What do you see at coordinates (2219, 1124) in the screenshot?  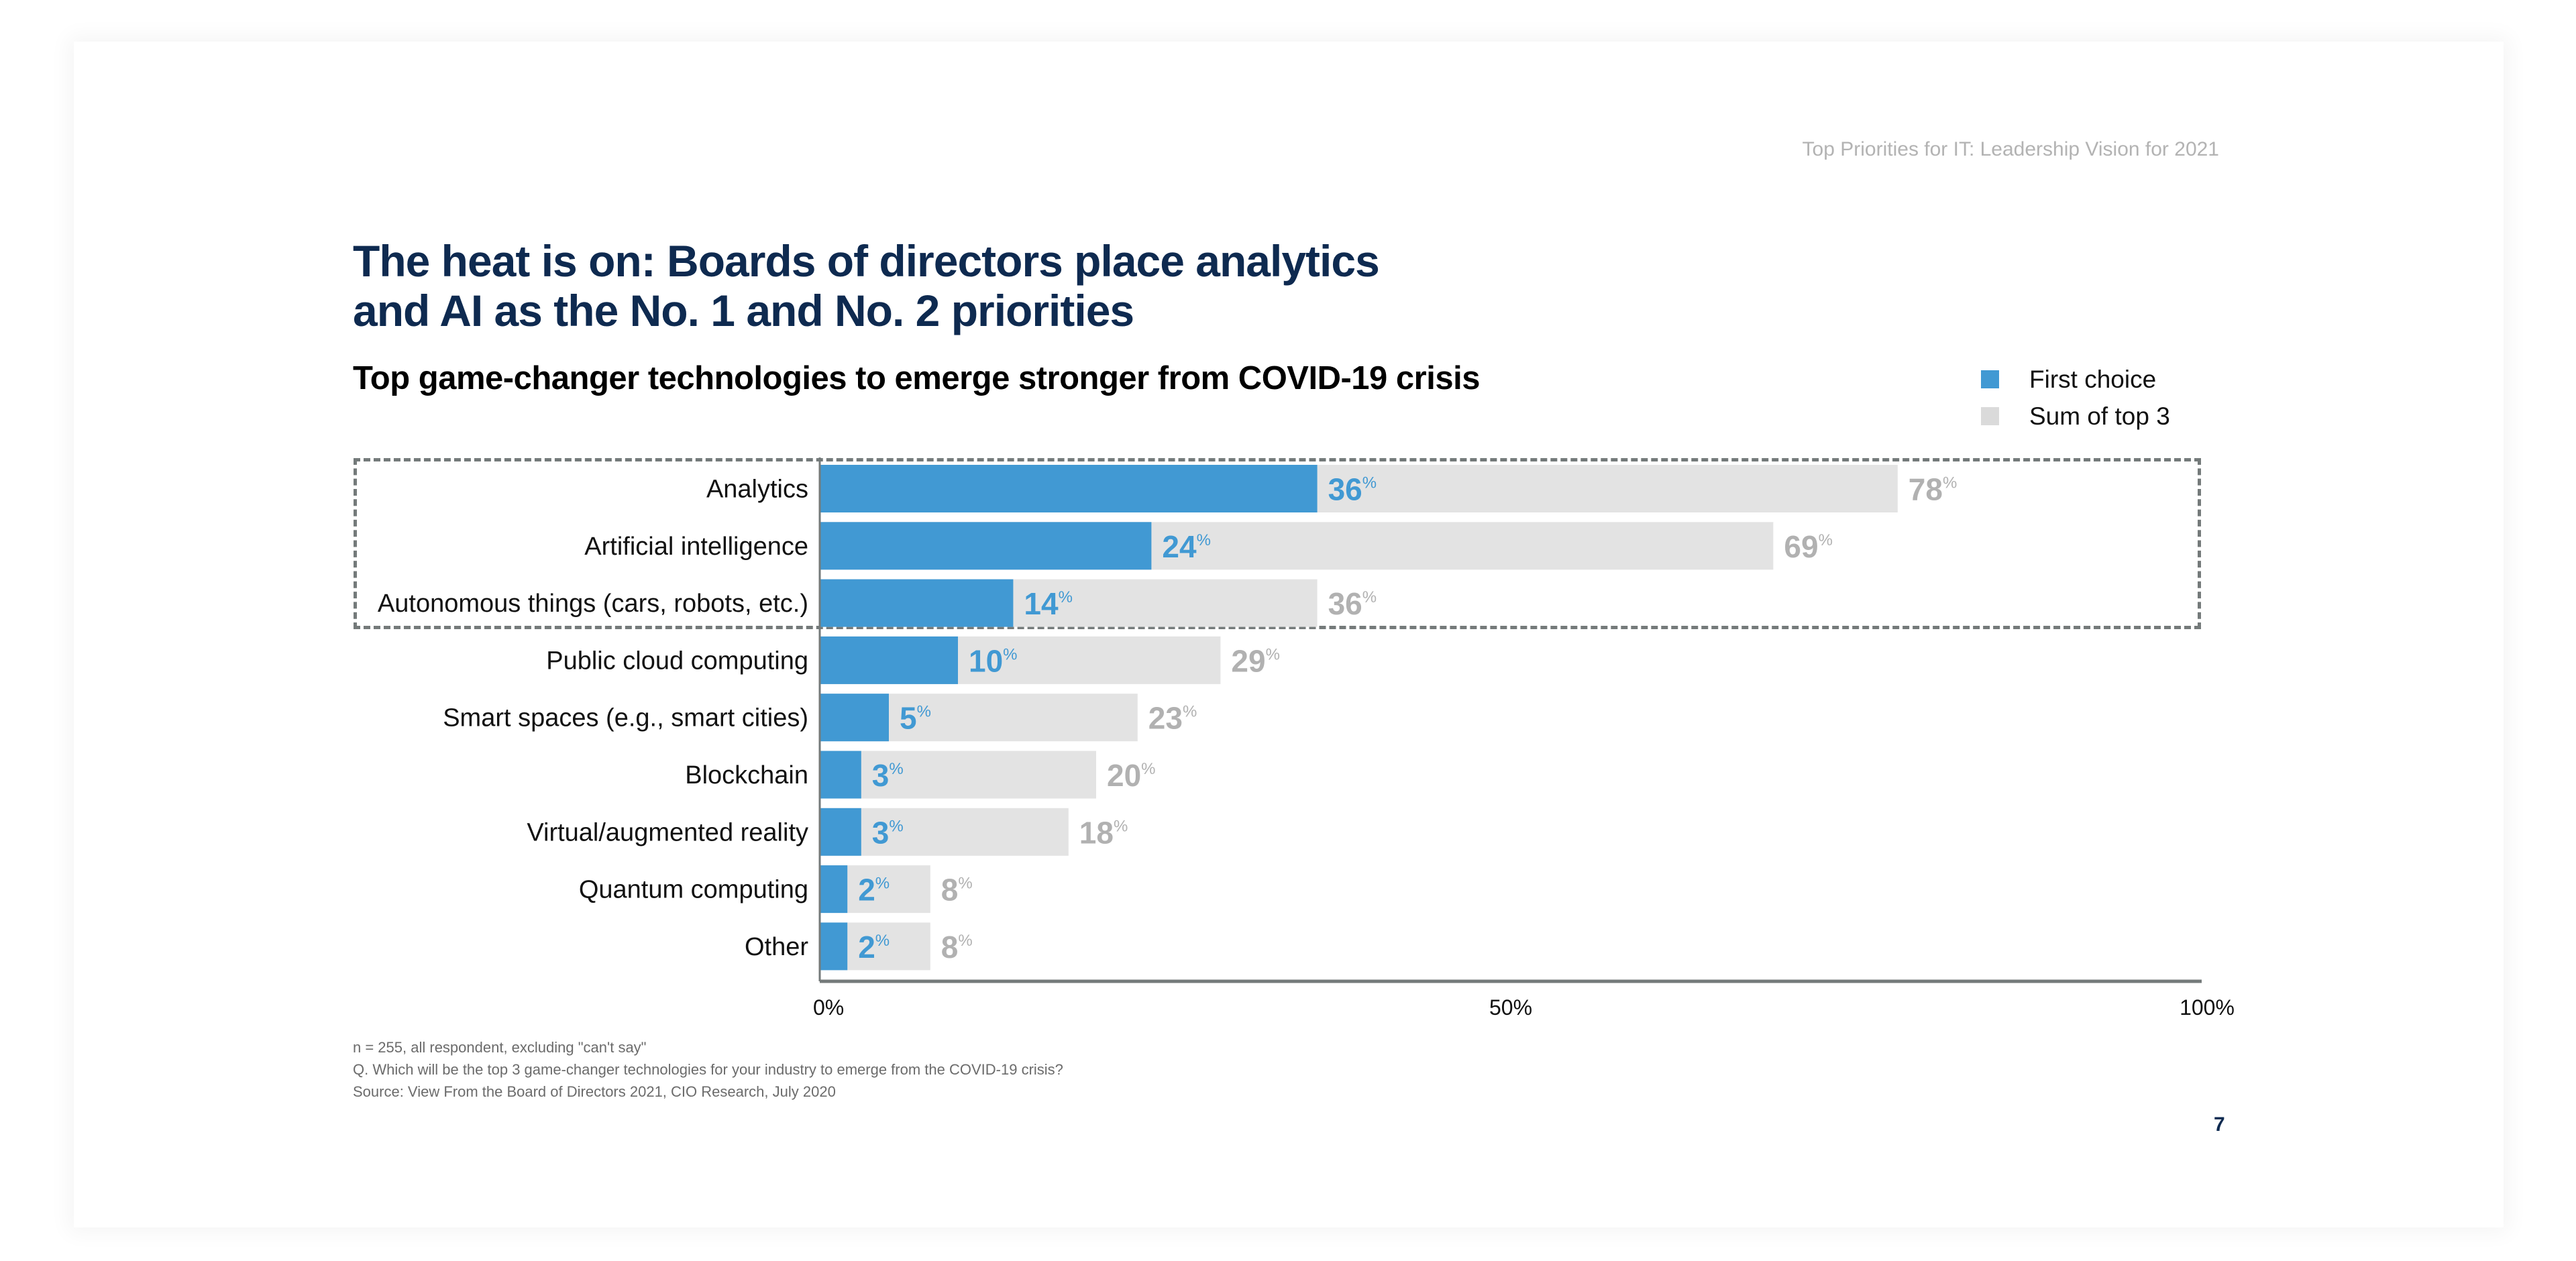 I see `page-number: 7` at bounding box center [2219, 1124].